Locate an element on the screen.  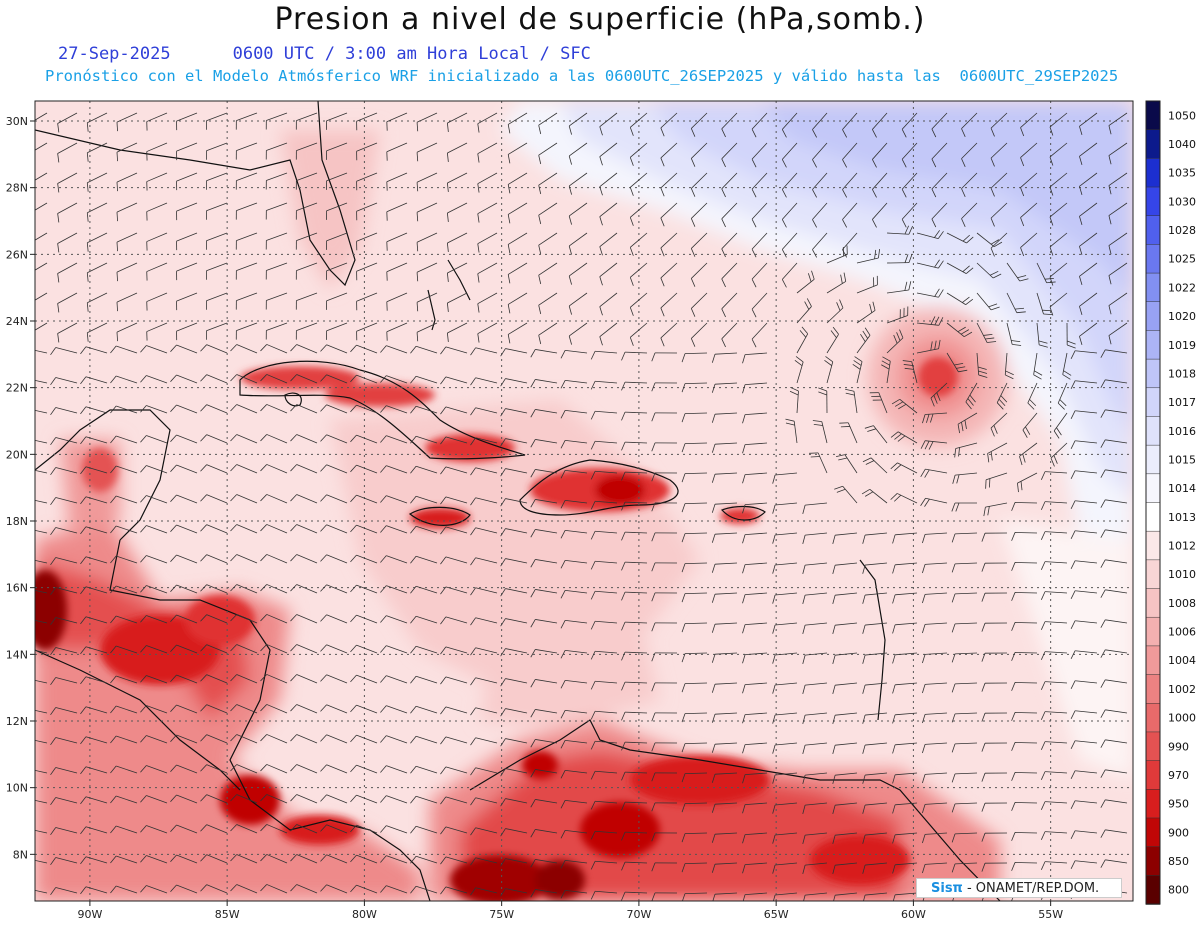
lon-tick-label: 70W is located at coordinates (638, 914).